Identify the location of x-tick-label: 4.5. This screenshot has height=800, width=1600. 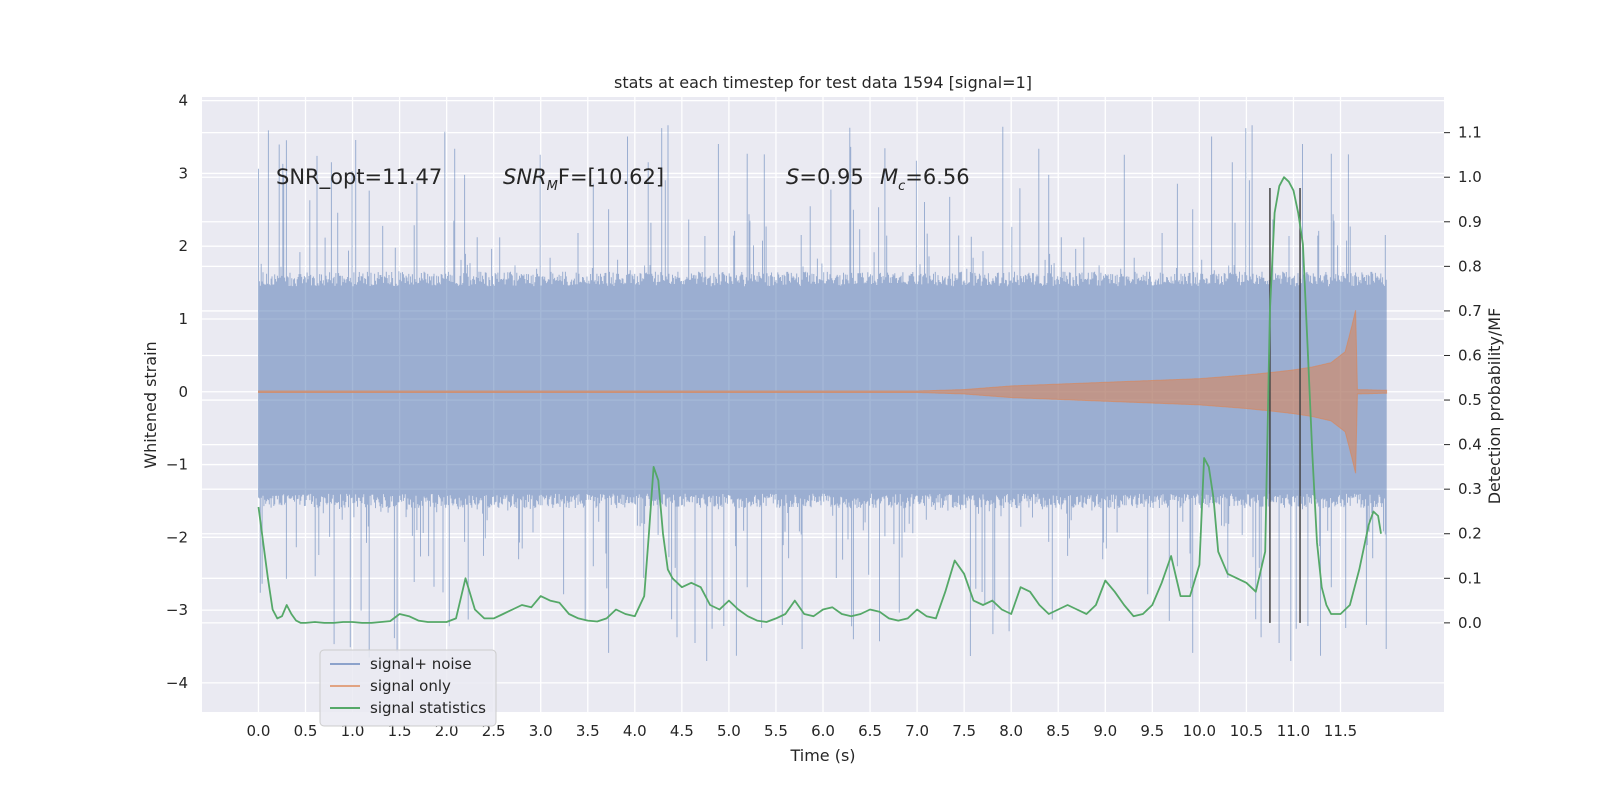
(682, 731).